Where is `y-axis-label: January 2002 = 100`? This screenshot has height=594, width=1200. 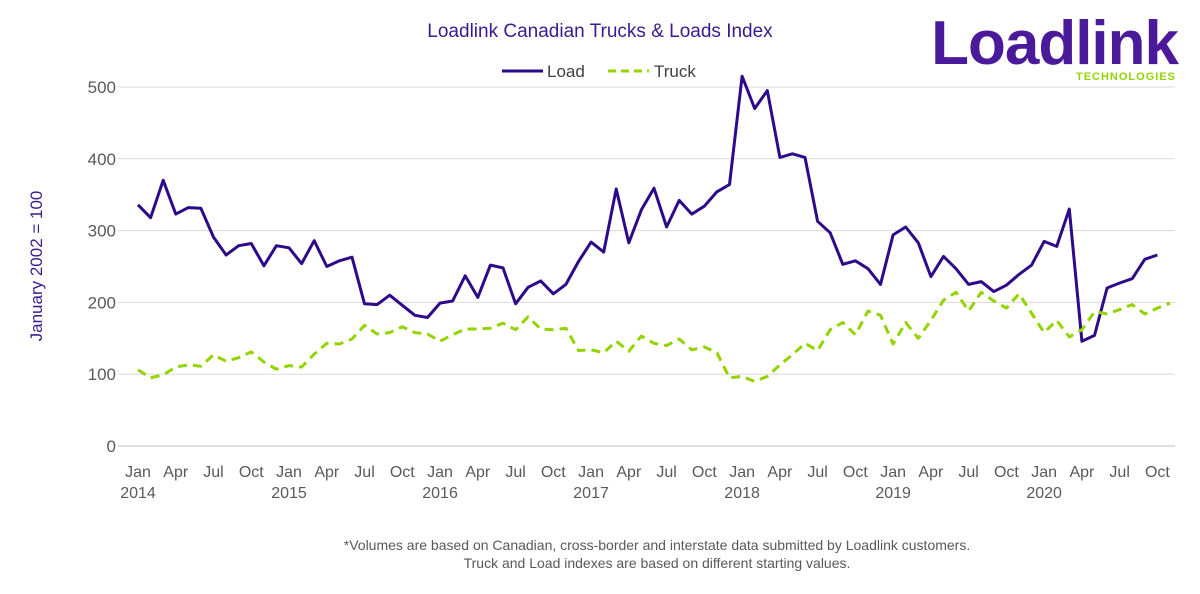 y-axis-label: January 2002 = 100 is located at coordinates (36, 266).